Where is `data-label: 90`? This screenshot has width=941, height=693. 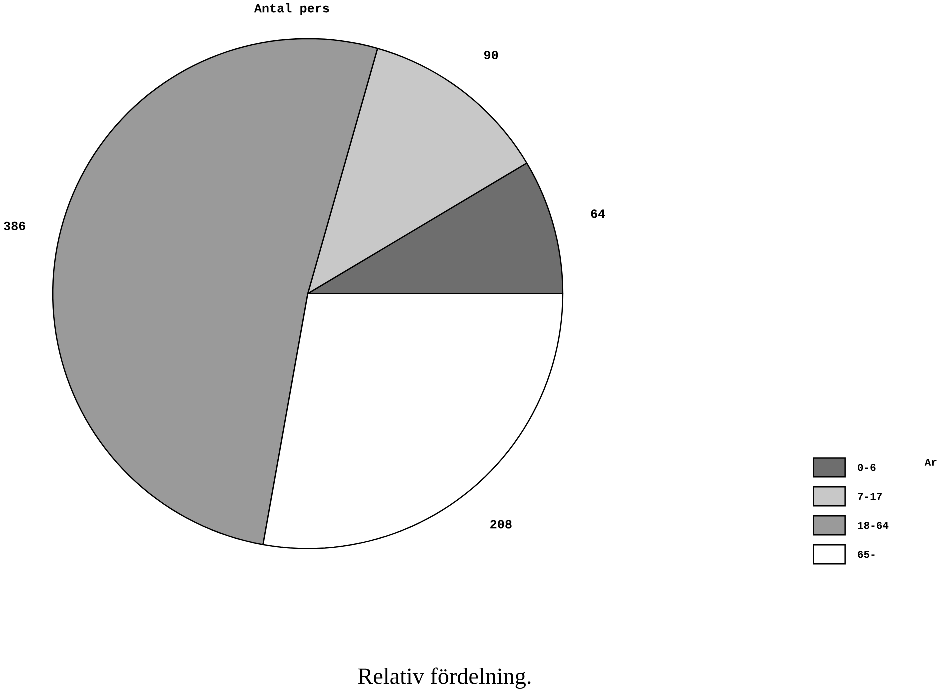
data-label: 90 is located at coordinates (491, 55).